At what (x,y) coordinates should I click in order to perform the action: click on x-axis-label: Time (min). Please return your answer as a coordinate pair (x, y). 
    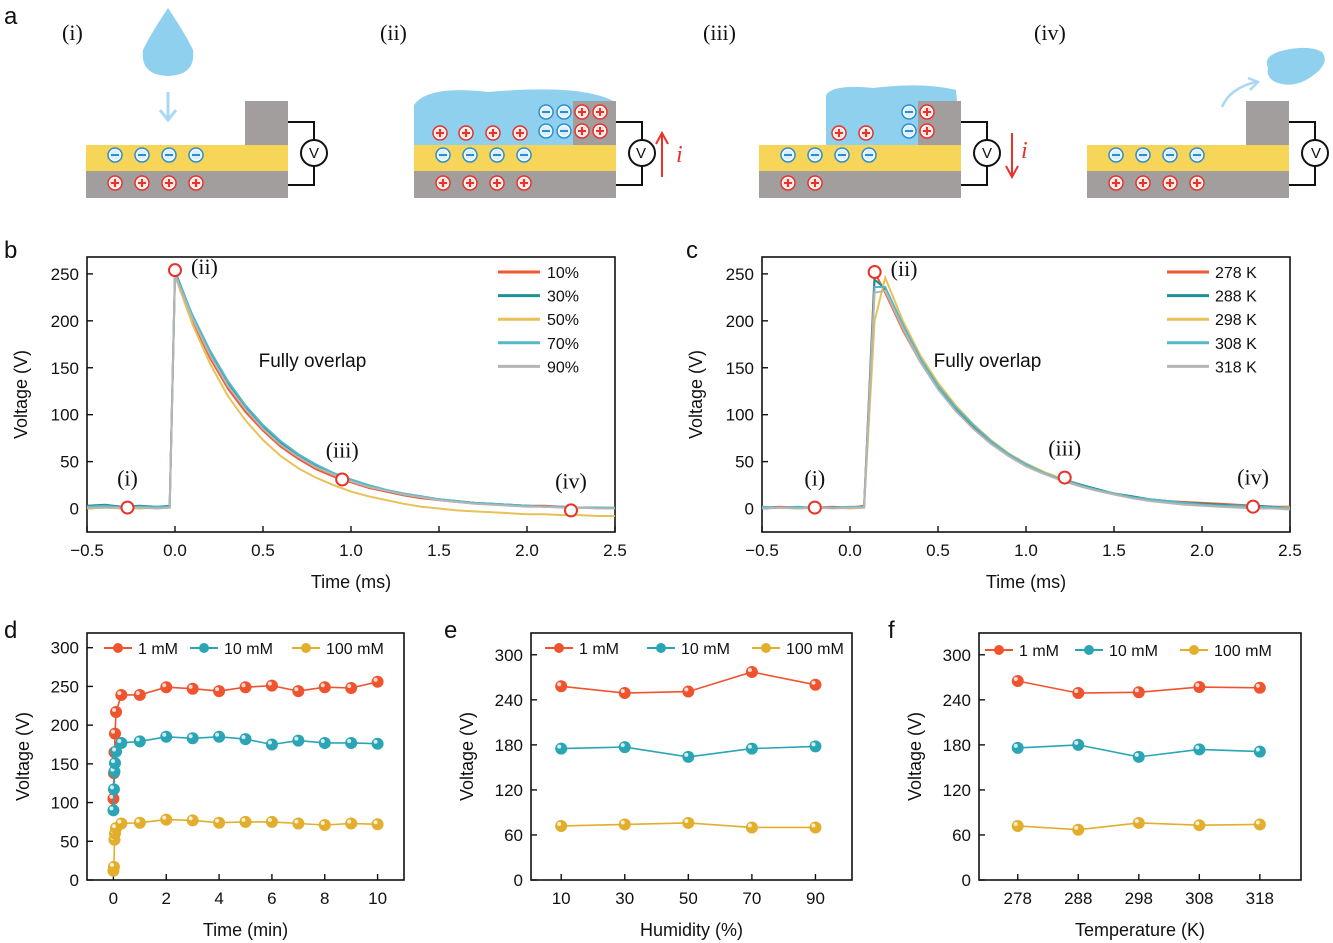
    Looking at the image, I should click on (245, 930).